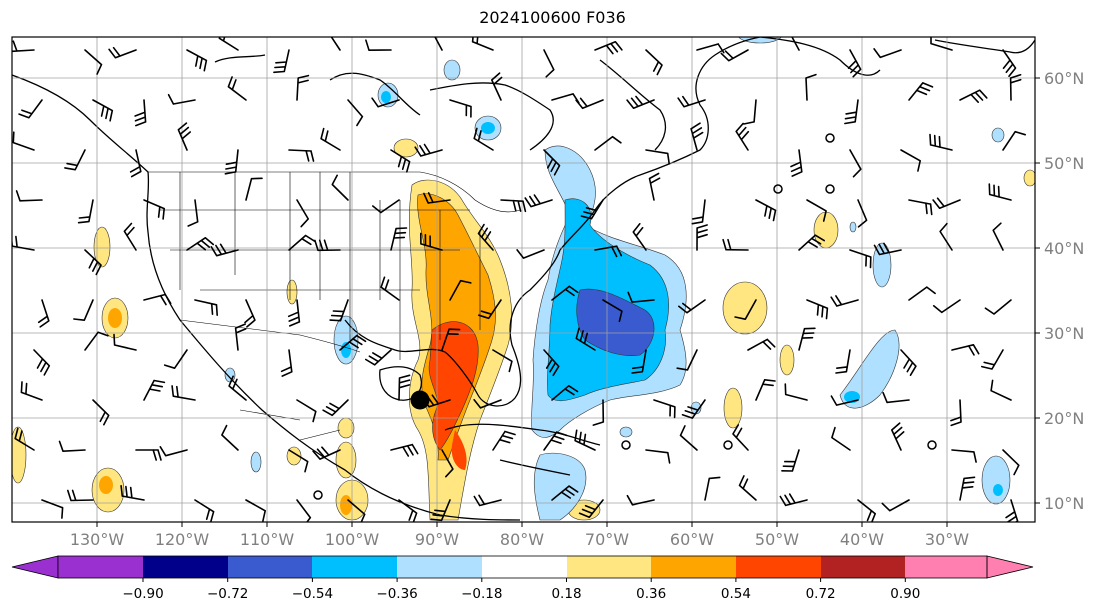 The height and width of the screenshot is (615, 1105). Describe the element at coordinates (947, 539) in the screenshot. I see `lon-label: 30°W` at that location.